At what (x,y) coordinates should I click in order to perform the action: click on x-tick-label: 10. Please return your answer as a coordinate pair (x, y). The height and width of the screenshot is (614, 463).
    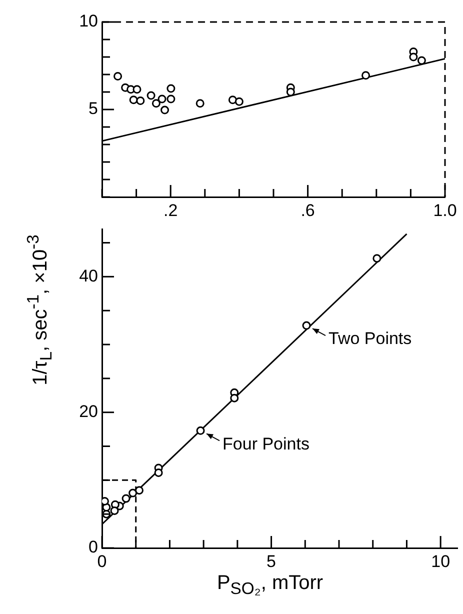
    Looking at the image, I should click on (440, 561).